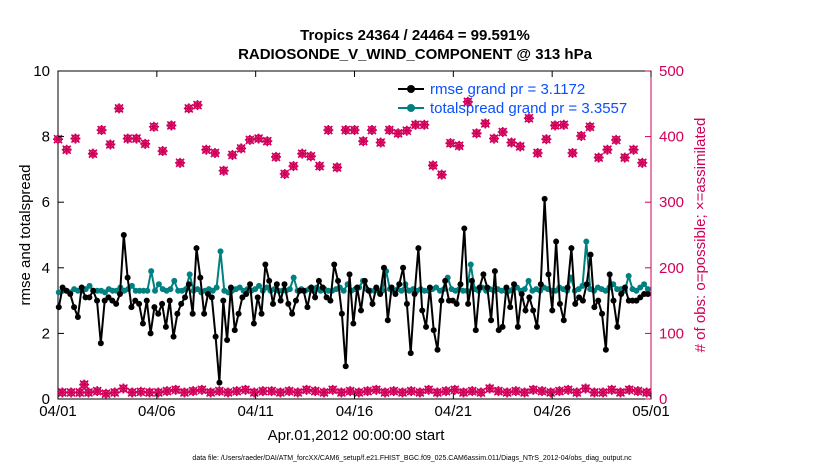 The height and width of the screenshot is (470, 830). I want to click on y-right-tick-label: 400, so click(671, 137).